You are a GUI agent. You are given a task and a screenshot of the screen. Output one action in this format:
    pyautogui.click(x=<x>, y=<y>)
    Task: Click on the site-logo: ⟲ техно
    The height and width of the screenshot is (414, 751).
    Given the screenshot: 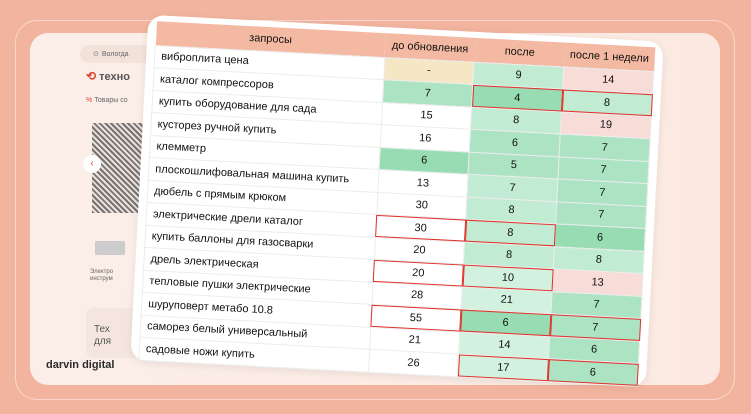 What is the action you would take?
    pyautogui.click(x=108, y=76)
    